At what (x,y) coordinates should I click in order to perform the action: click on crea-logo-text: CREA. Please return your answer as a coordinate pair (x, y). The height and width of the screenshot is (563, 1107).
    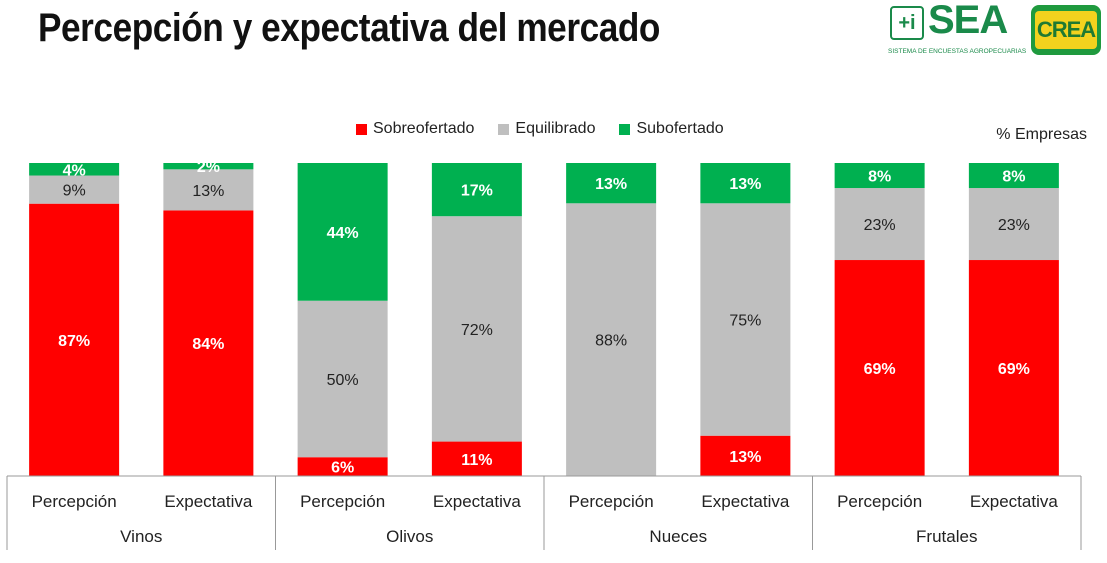
    Looking at the image, I should click on (1066, 30).